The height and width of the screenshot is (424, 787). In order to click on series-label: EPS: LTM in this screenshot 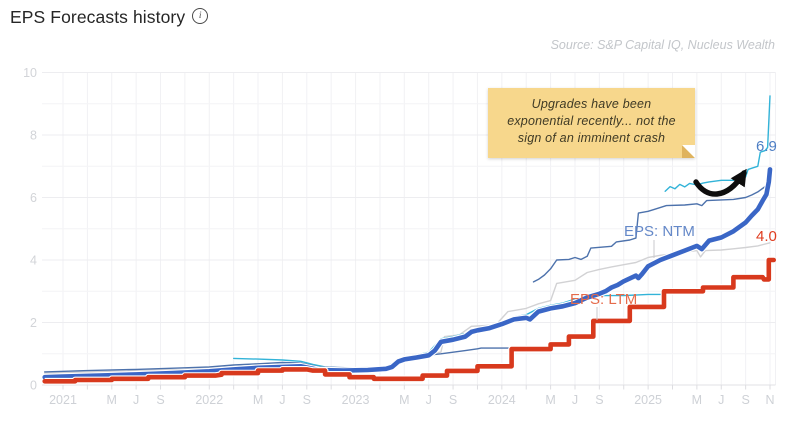, I will do `click(603, 299)`.